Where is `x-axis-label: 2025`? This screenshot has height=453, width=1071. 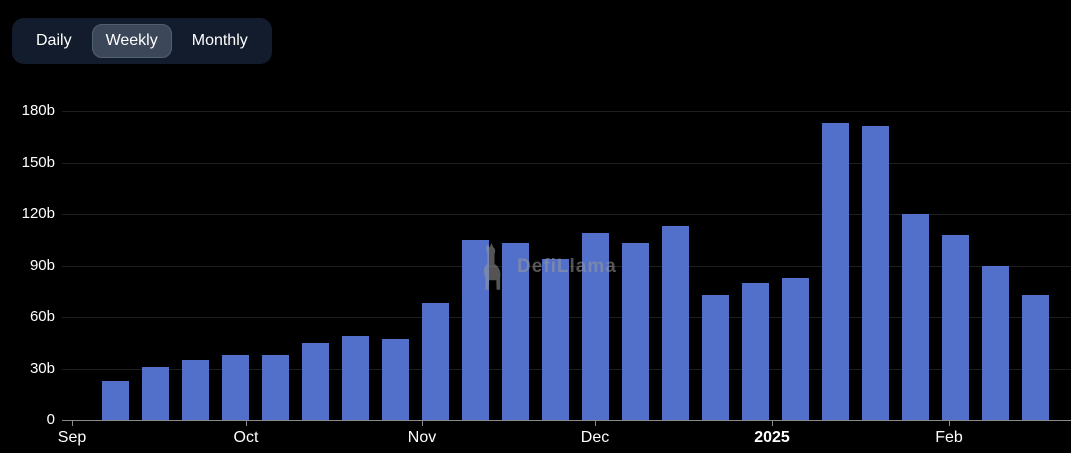 x-axis-label: 2025 is located at coordinates (772, 437).